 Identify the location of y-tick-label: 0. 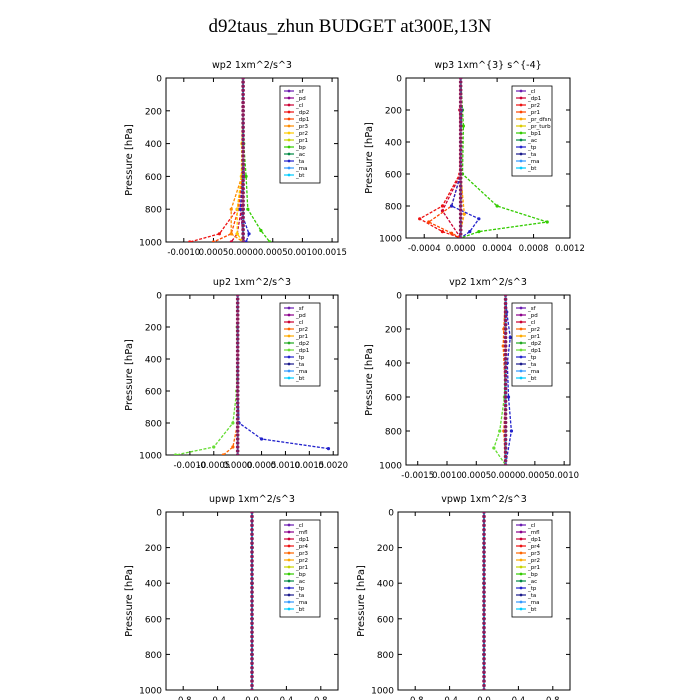
(159, 297).